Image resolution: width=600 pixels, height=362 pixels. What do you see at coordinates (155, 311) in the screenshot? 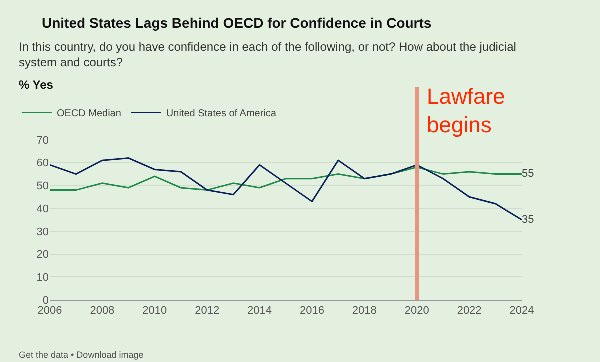
I see `x-tick-label: 2010` at bounding box center [155, 311].